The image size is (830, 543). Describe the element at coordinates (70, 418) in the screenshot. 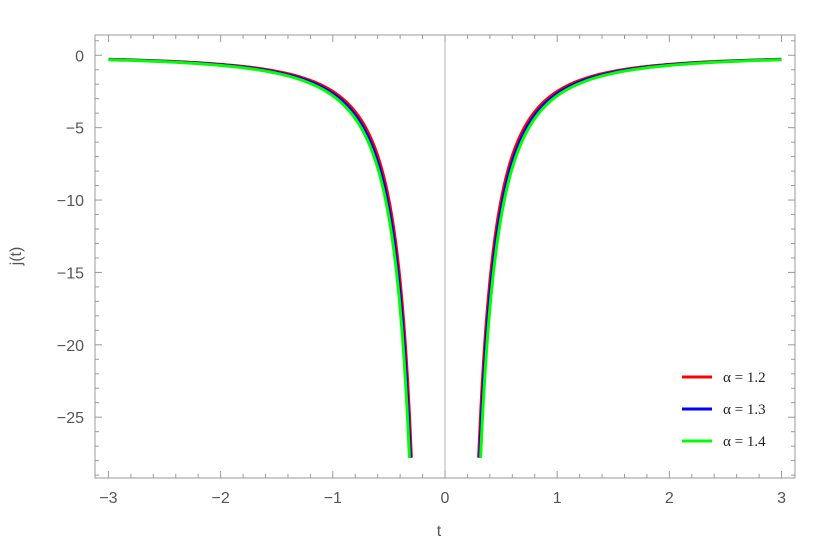

I see `y-tick-label: −25` at that location.